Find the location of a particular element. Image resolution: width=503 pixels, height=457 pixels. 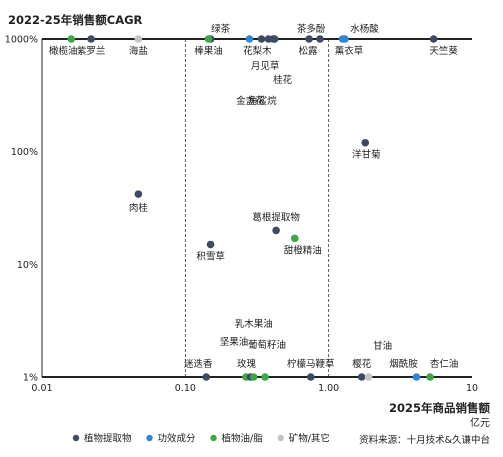

point-label: 迷迭香 is located at coordinates (198, 364).